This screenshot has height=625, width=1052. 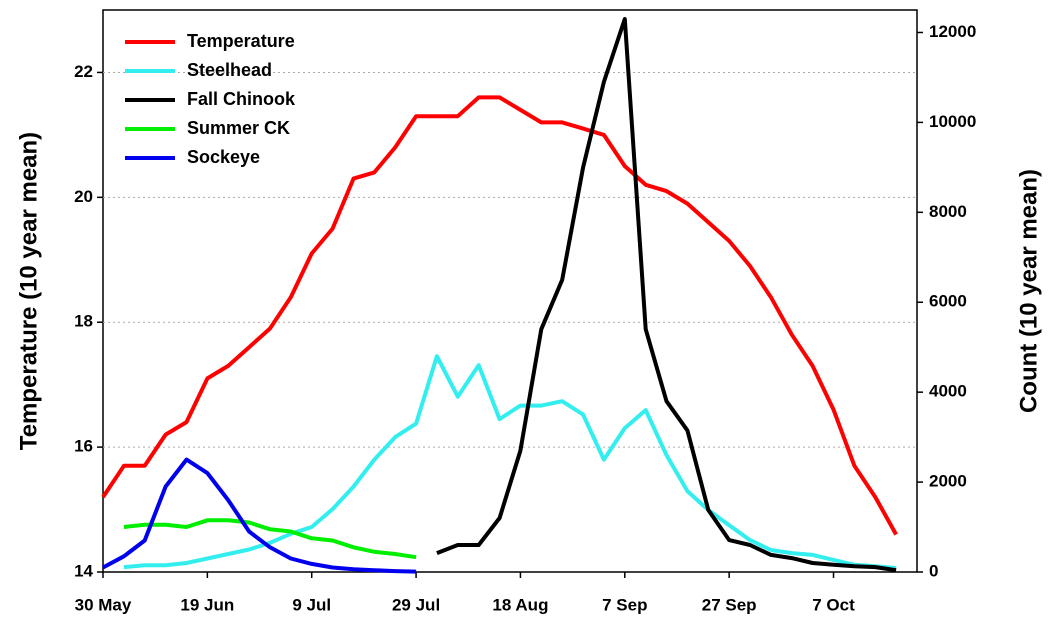 What do you see at coordinates (83, 71) in the screenshot?
I see `y-tick-label: 22` at bounding box center [83, 71].